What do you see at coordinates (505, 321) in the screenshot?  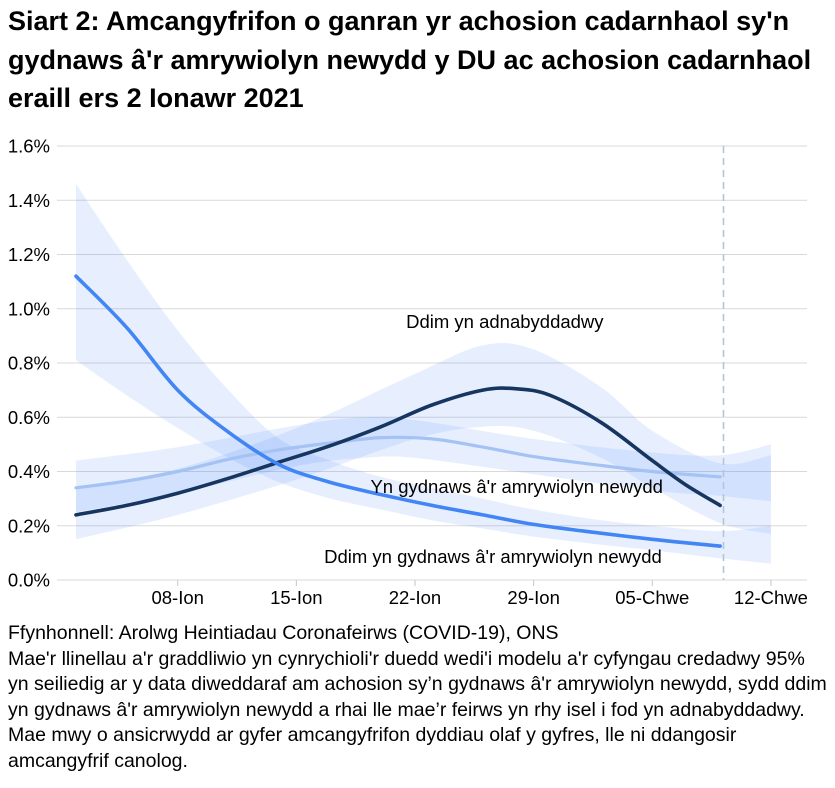 I see `annotation-label: Ddim yn adnabyddadwy` at bounding box center [505, 321].